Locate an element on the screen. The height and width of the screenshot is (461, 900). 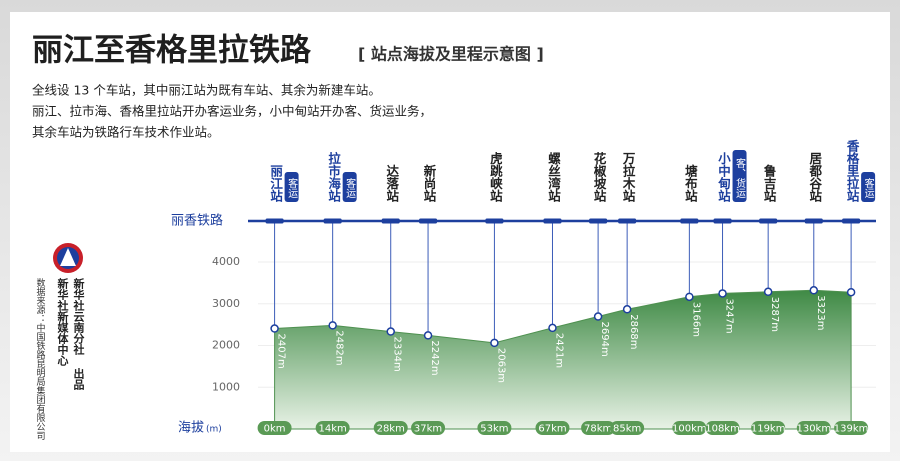
description: 其余车站为铁路行车技术作业站。 is located at coordinates (126, 132).